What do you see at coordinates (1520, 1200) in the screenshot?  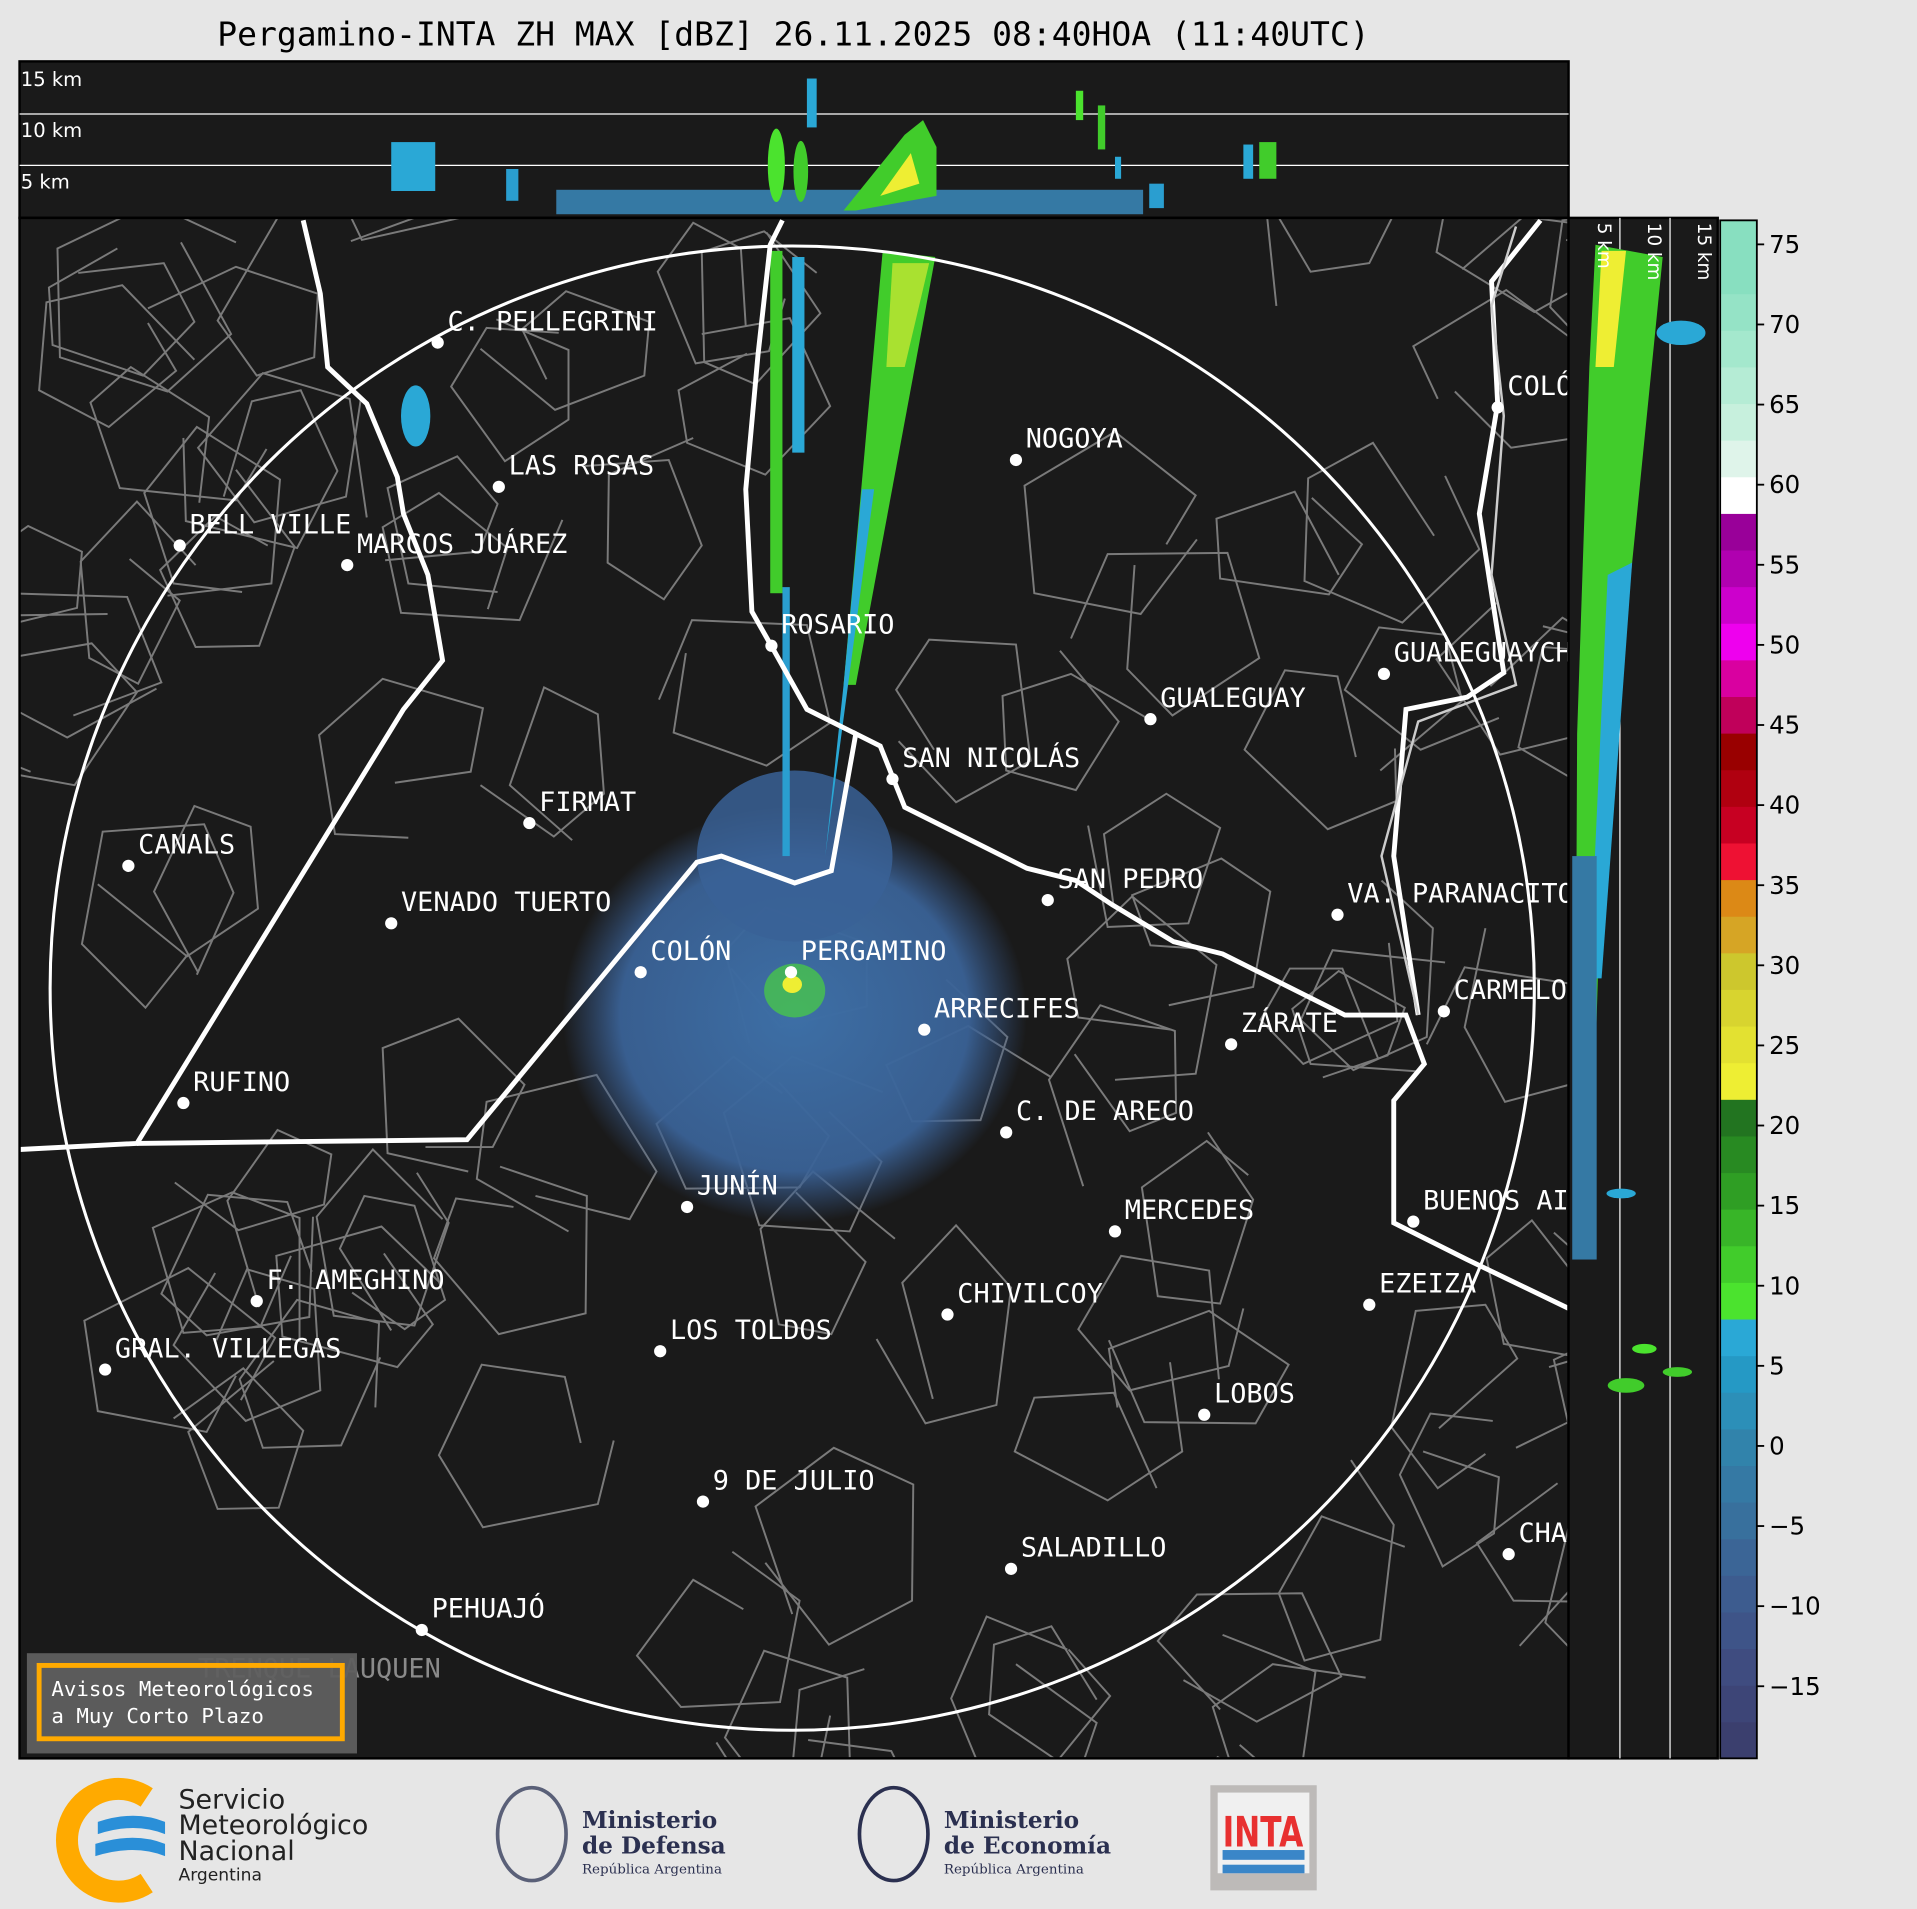 I see `city-label: BUENOS AIRES` at bounding box center [1520, 1200].